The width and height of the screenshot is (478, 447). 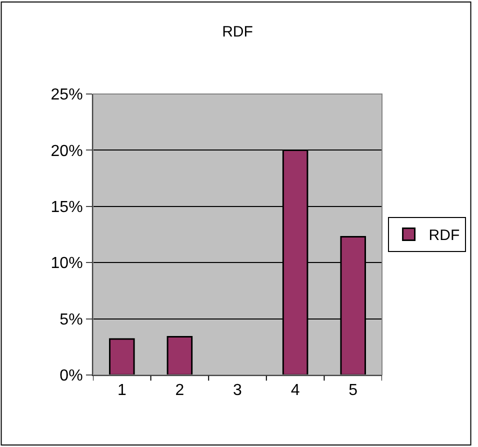 I want to click on chart-title: RDF, so click(x=237, y=32).